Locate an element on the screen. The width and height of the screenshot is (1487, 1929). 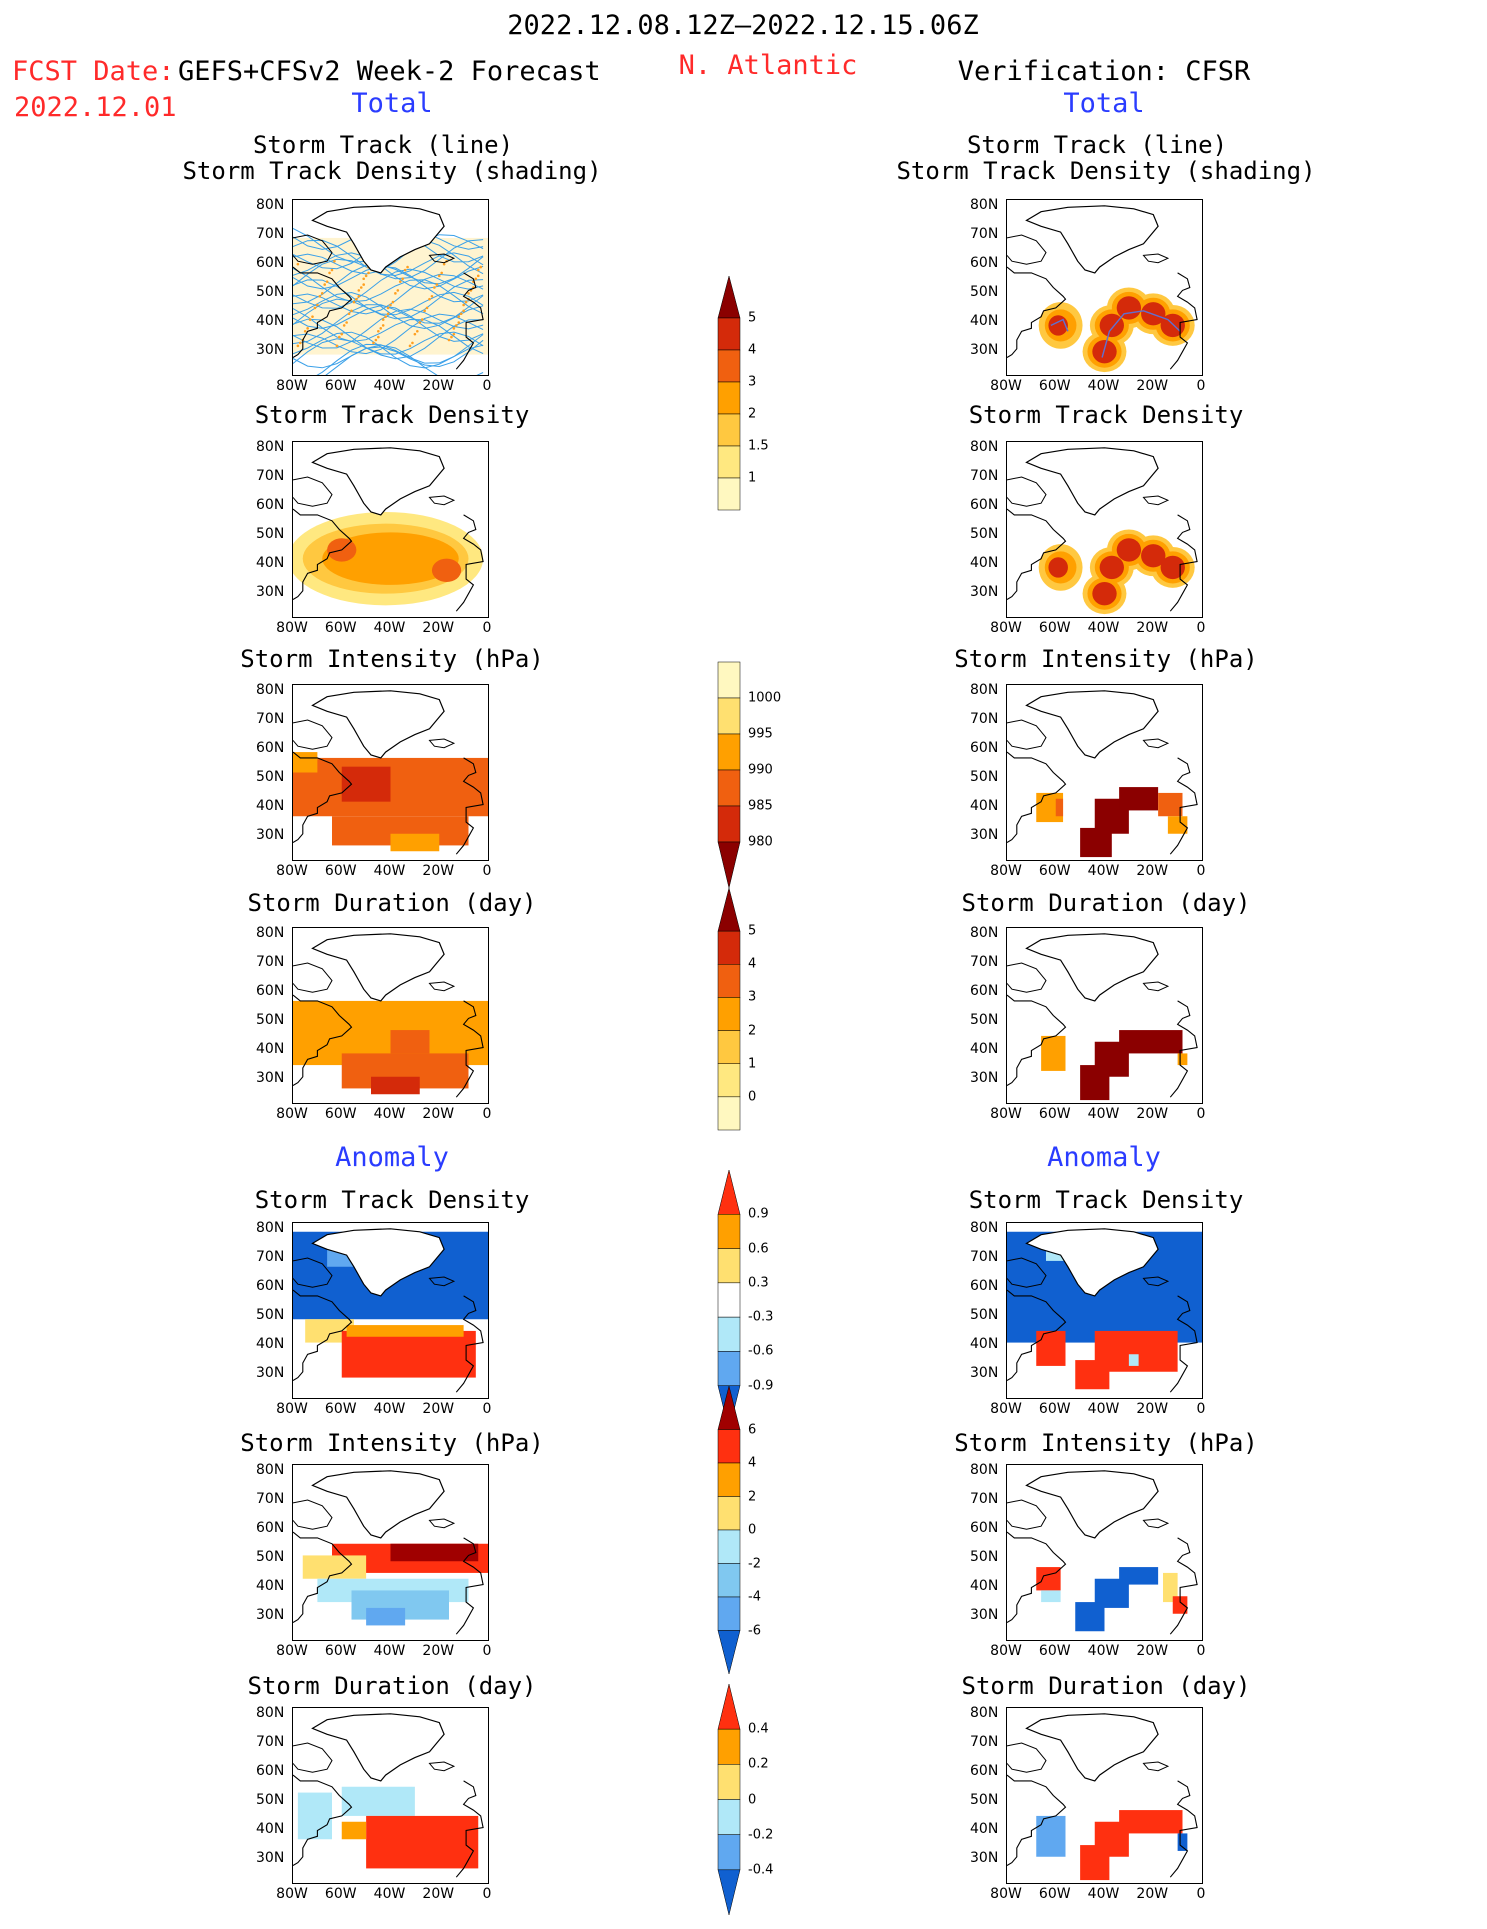
map-aint-left is located at coordinates (390, 1552).